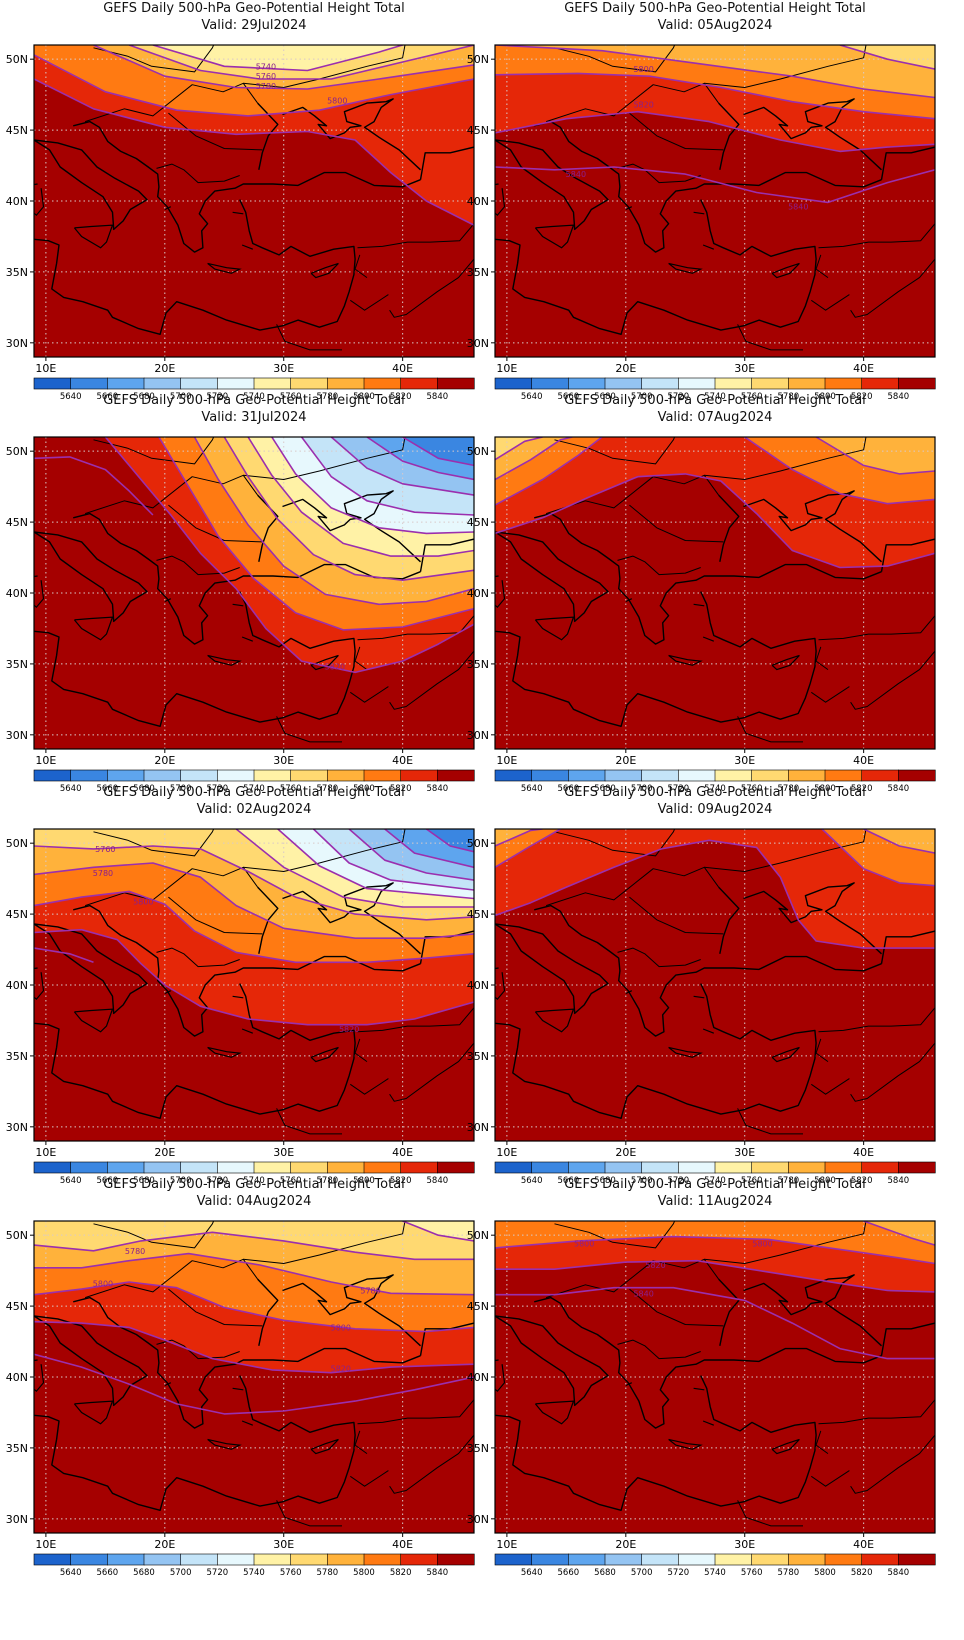 The width and height of the screenshot is (964, 1640). What do you see at coordinates (164, 1544) in the screenshot?
I see `x-tick-label: 20E` at bounding box center [164, 1544].